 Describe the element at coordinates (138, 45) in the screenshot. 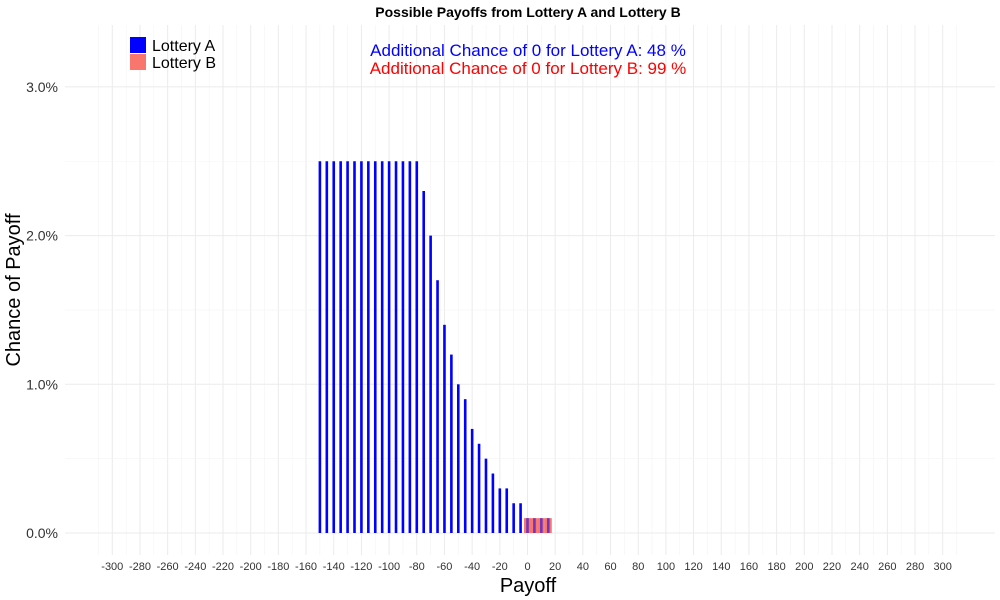

I see `legend-swatch-lottery-a` at that location.